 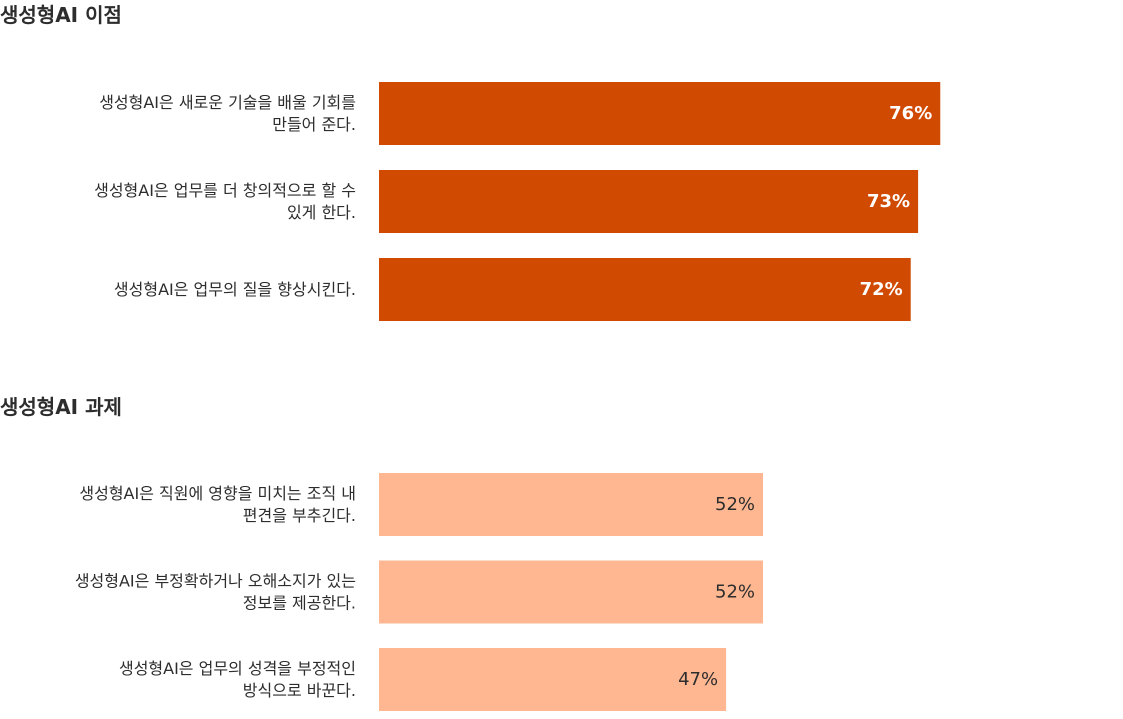 I want to click on chart-title: 생성형AI 이점, so click(x=61, y=15).